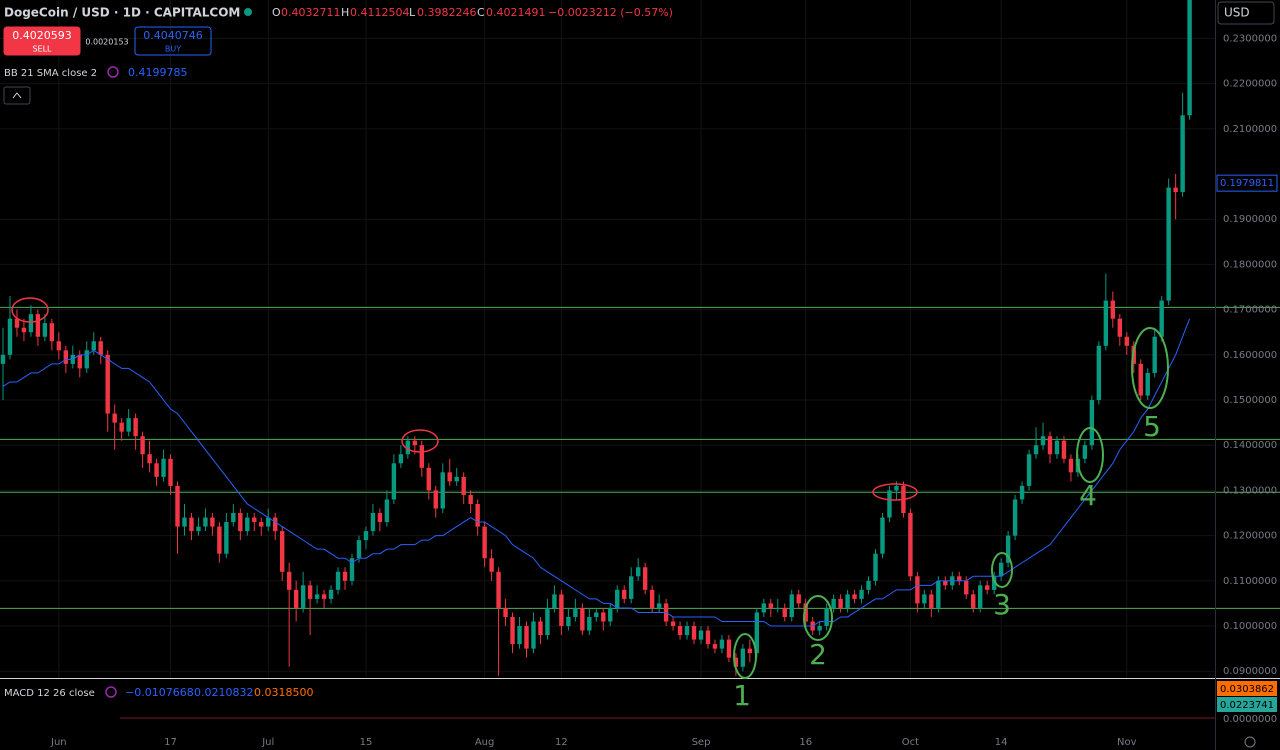 Image resolution: width=1280 pixels, height=750 pixels. I want to click on y-tick-label: 0.1900000, so click(1250, 219).